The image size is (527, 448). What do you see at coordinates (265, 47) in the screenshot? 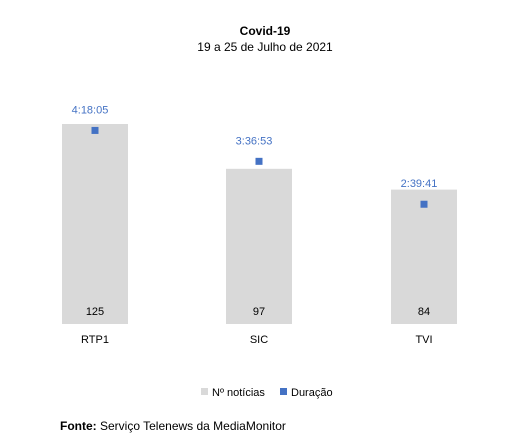
I see `chart-subtitle: 19 a 25 de Julho de 2021` at bounding box center [265, 47].